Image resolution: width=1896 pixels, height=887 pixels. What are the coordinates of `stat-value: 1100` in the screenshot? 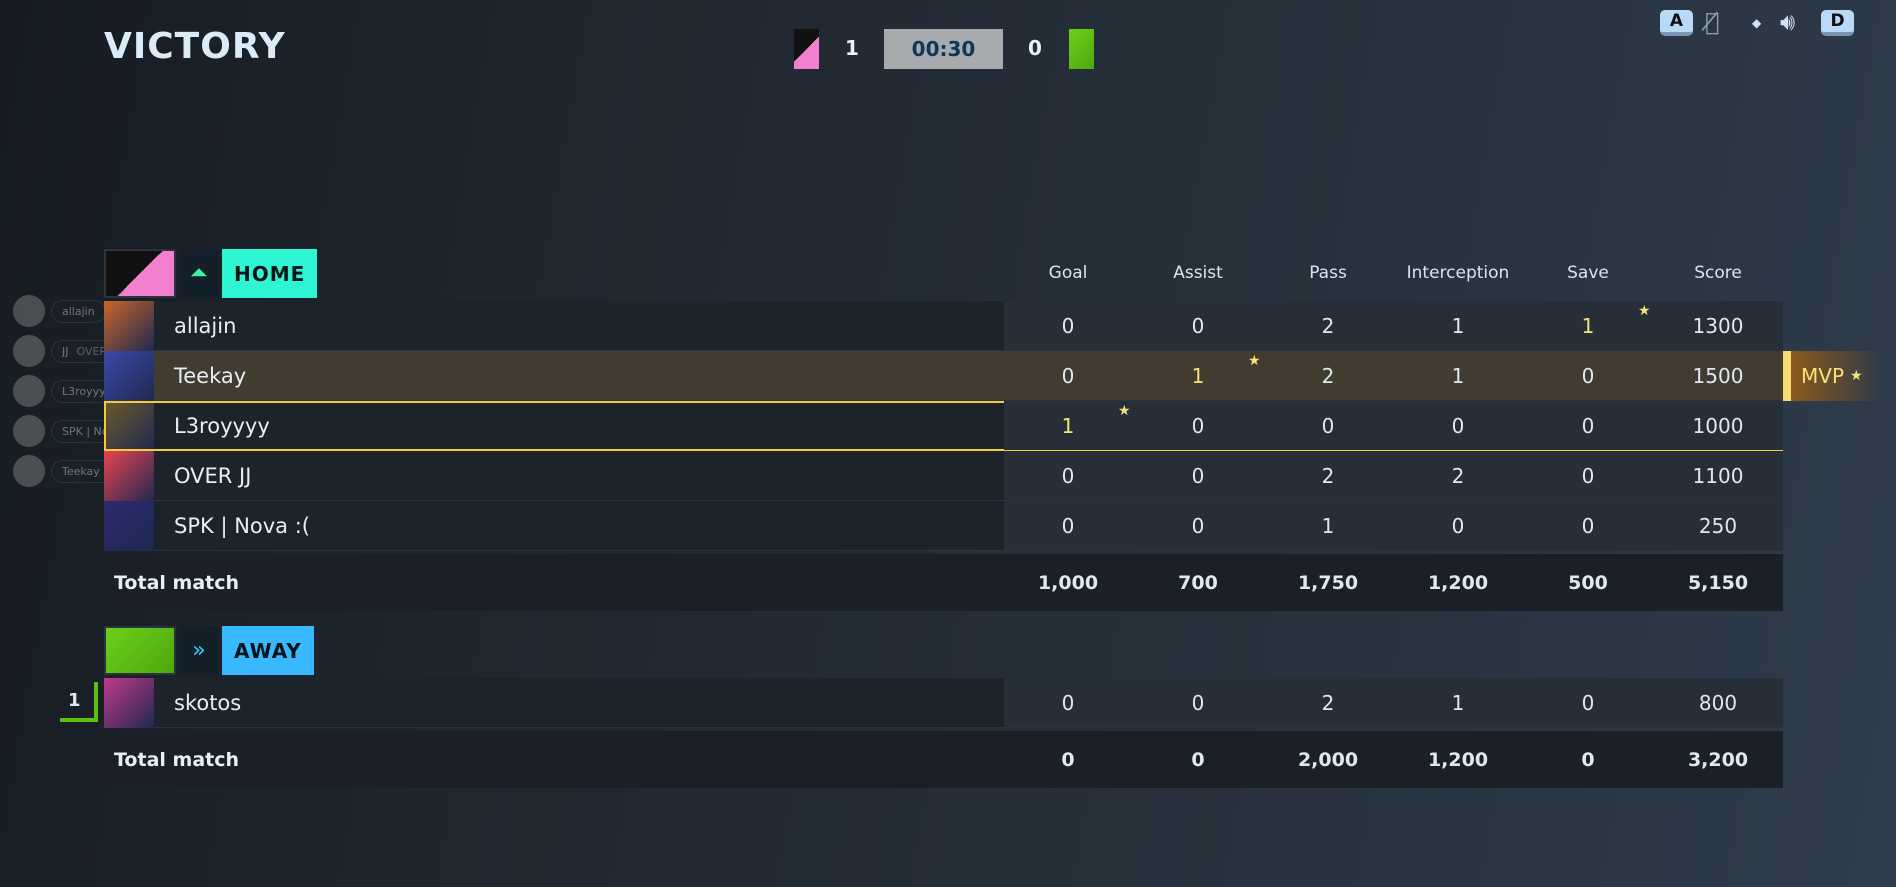 It's located at (1718, 475).